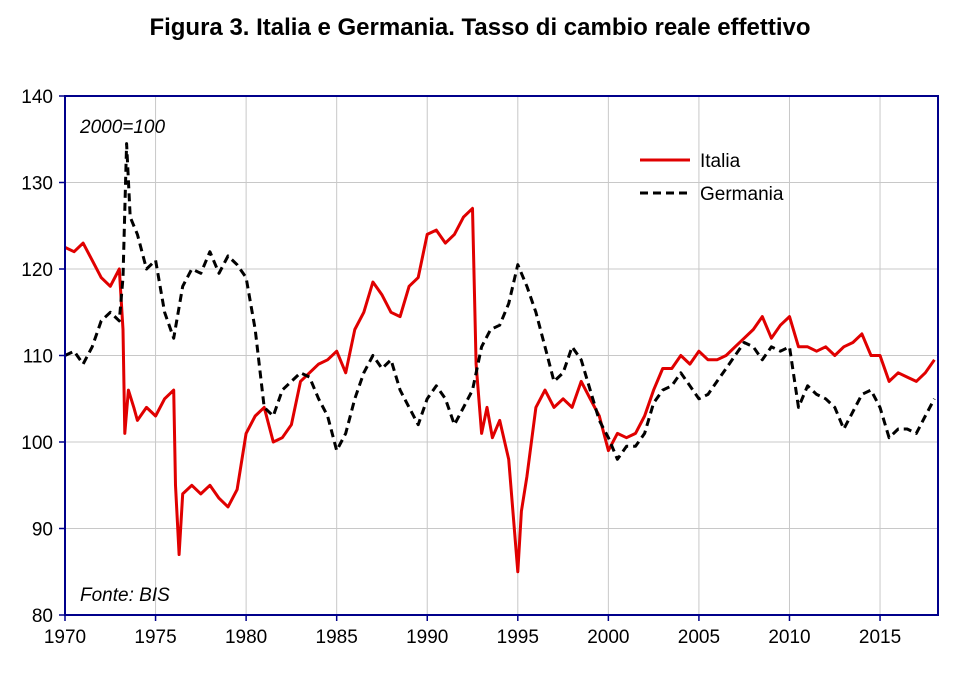 The image size is (960, 678). What do you see at coordinates (37, 184) in the screenshot?
I see `y-tick-label: 130` at bounding box center [37, 184].